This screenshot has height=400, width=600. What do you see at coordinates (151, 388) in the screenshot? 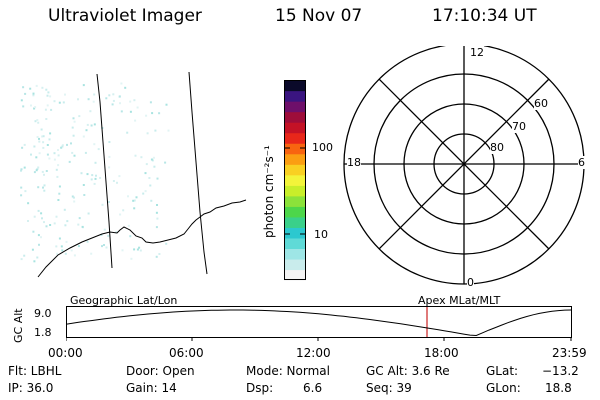
I see `gain-status: Gain: 14` at bounding box center [151, 388].